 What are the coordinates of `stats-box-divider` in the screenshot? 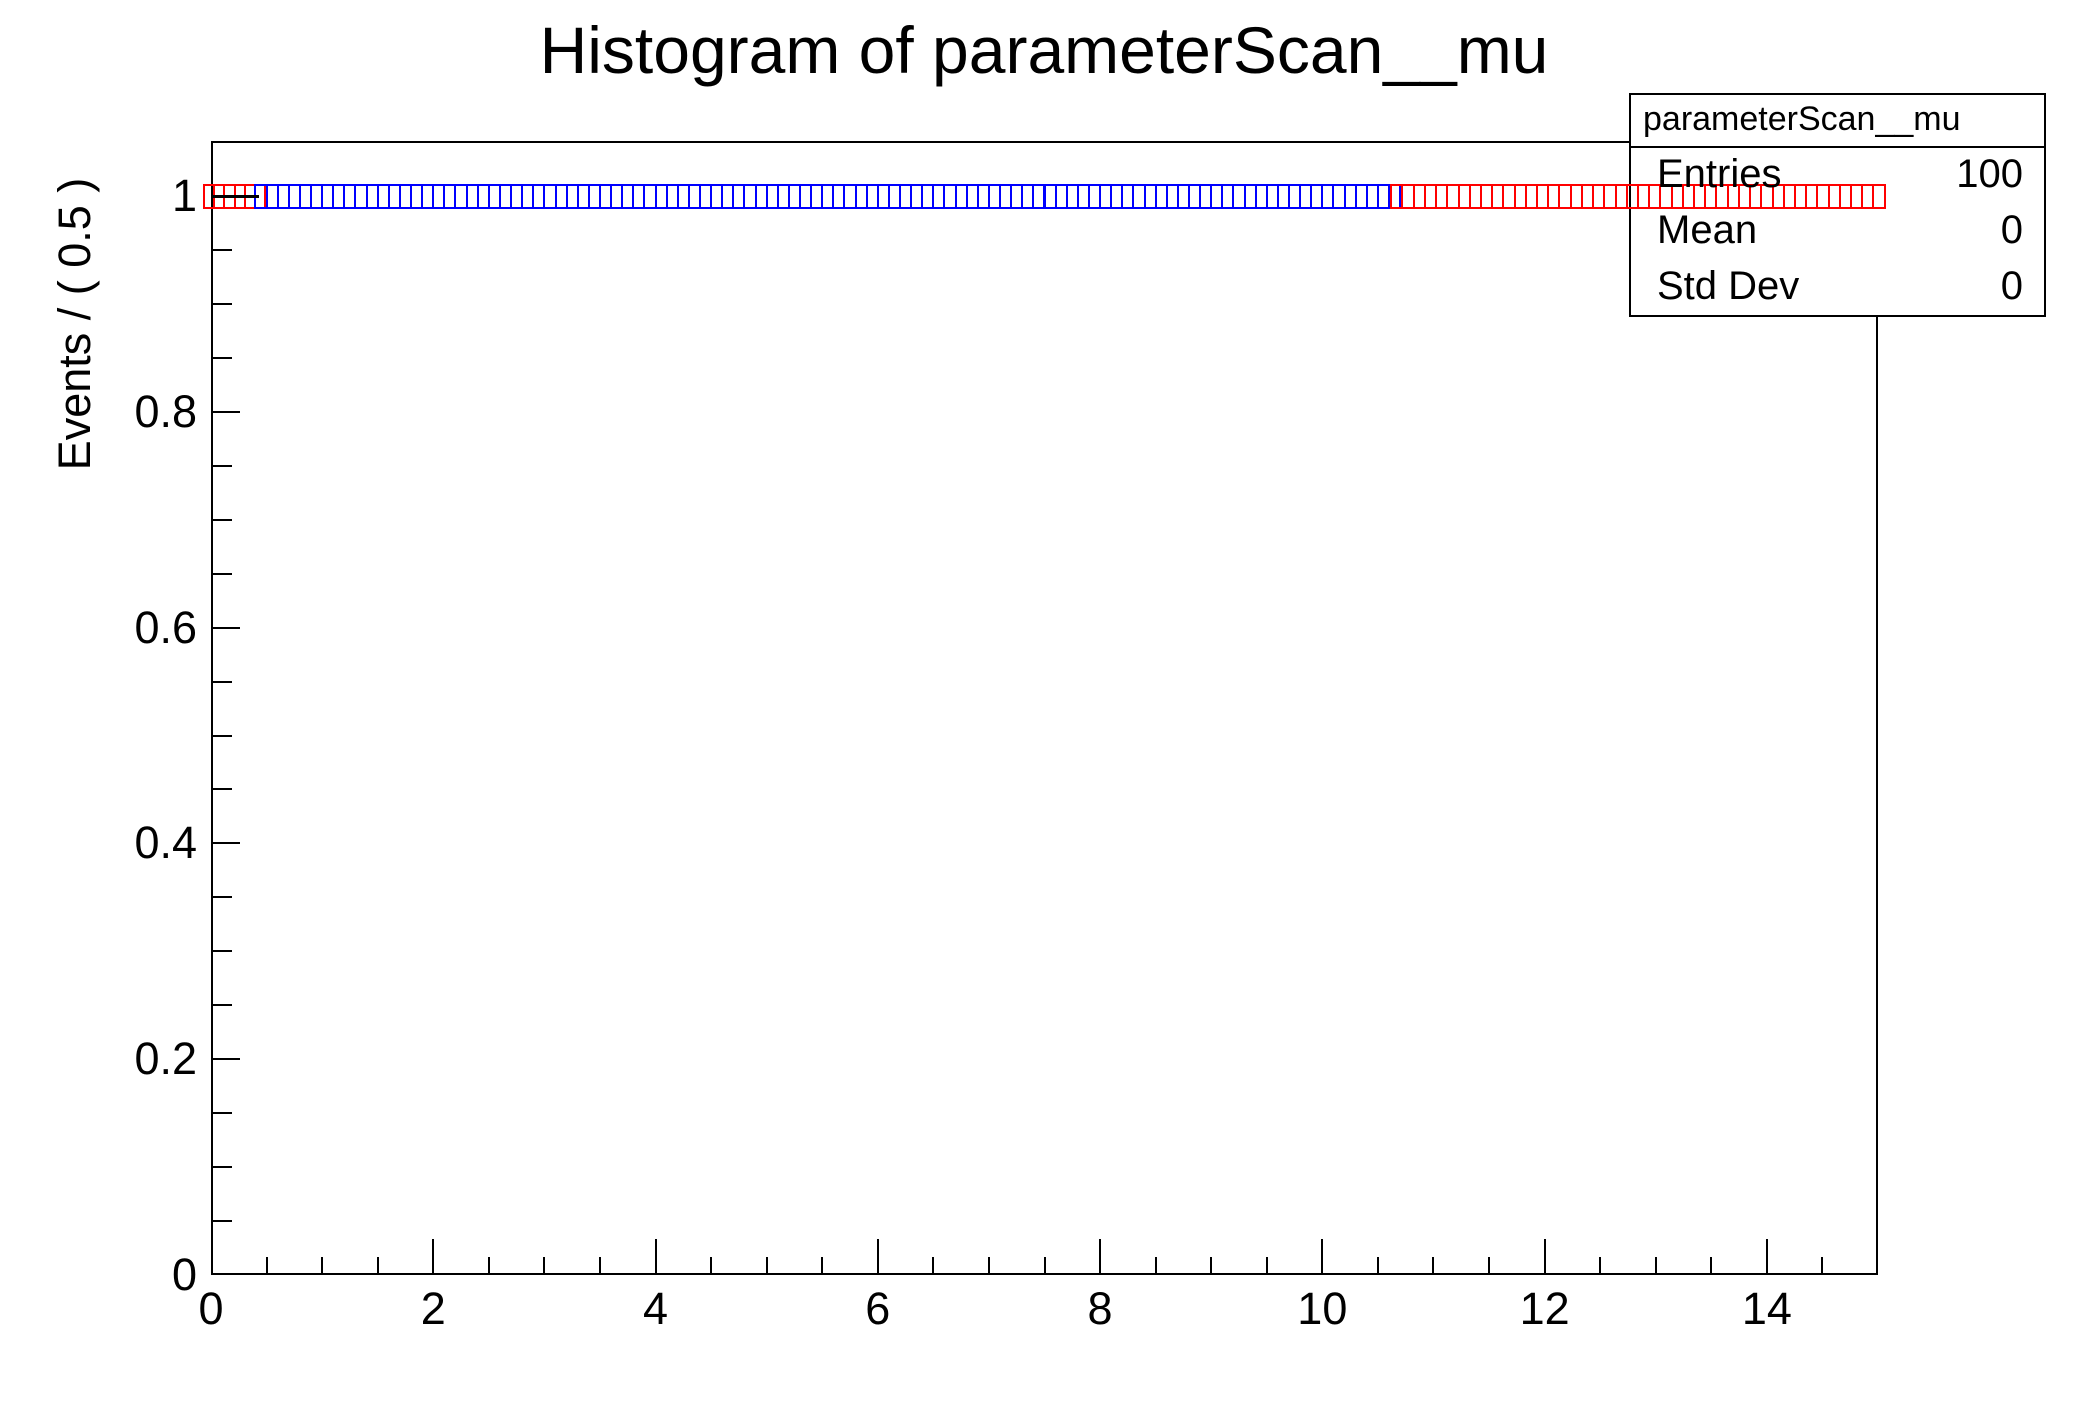 It's located at (1837, 147).